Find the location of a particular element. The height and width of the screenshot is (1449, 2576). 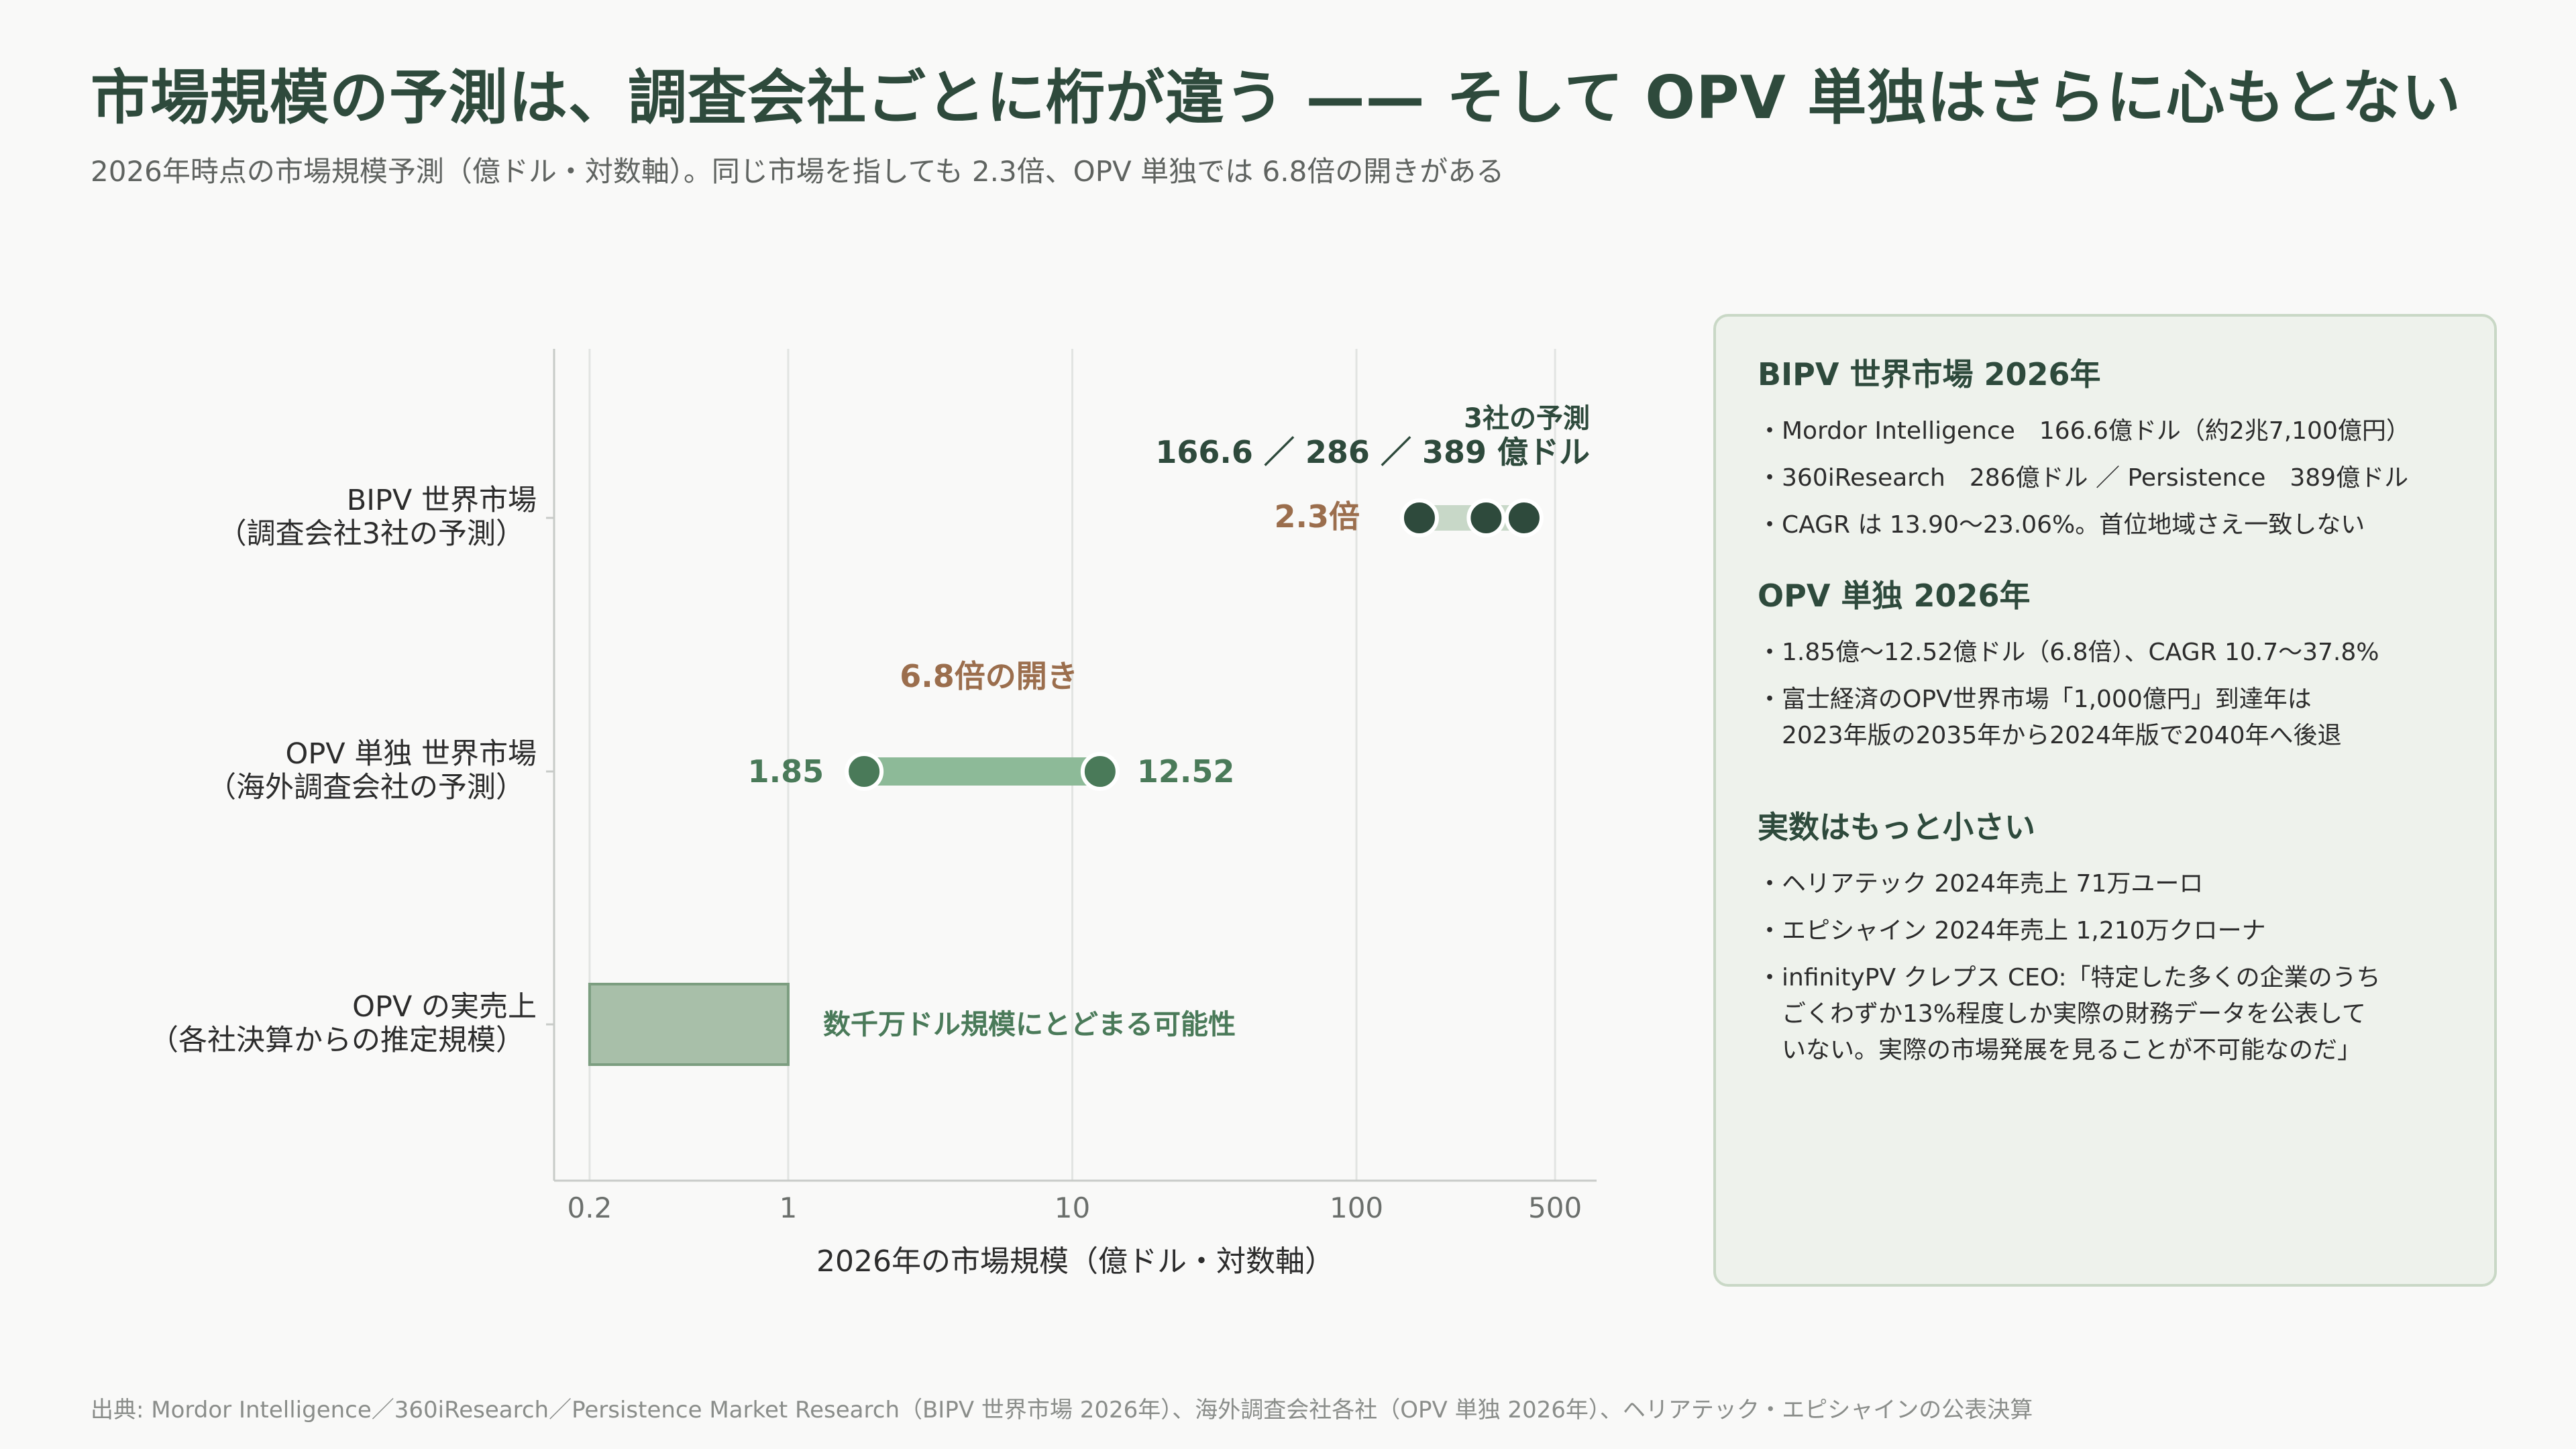

panel-list-item: ・CAGR は 13.90〜23.06%。首位地域さえ一致しない is located at coordinates (2061, 525).